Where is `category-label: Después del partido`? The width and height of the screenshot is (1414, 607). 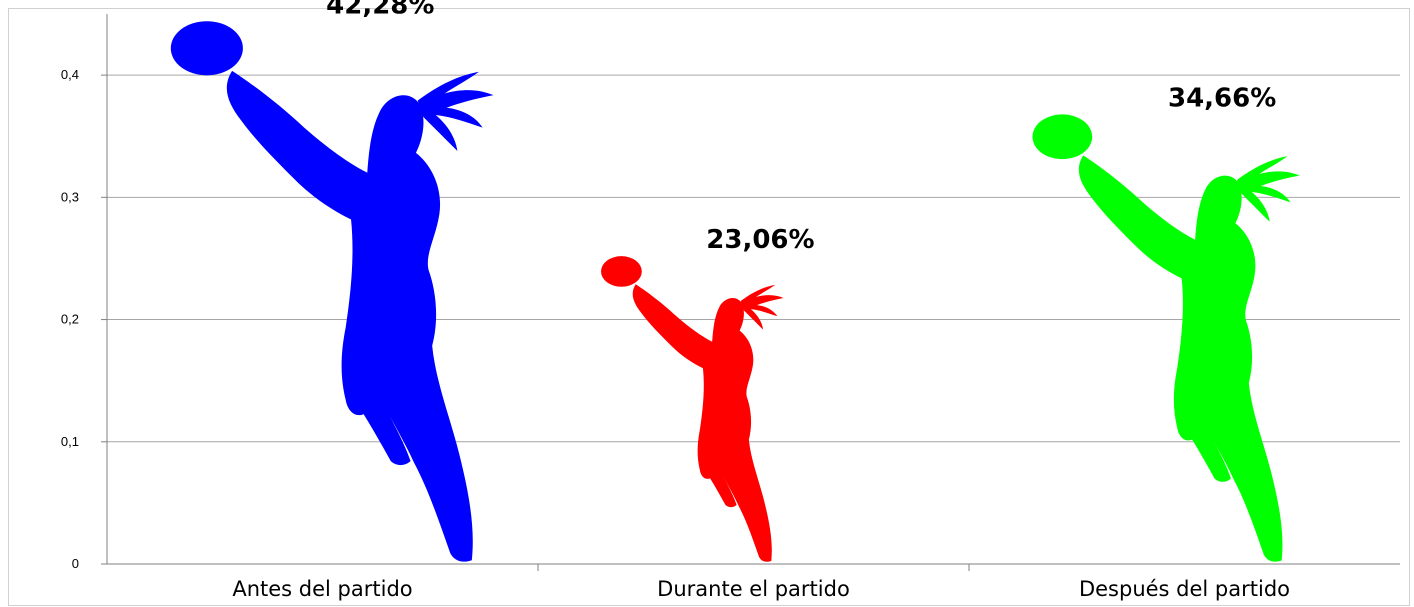
category-label: Después del partido is located at coordinates (1184, 589).